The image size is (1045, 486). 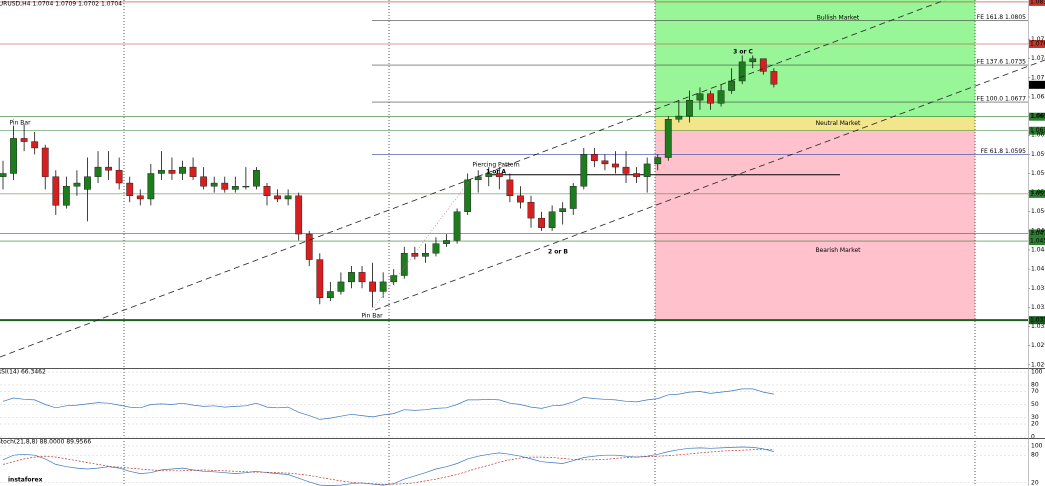 I want to click on price-tag-label: 1.0834, so click(x=1037, y=2).